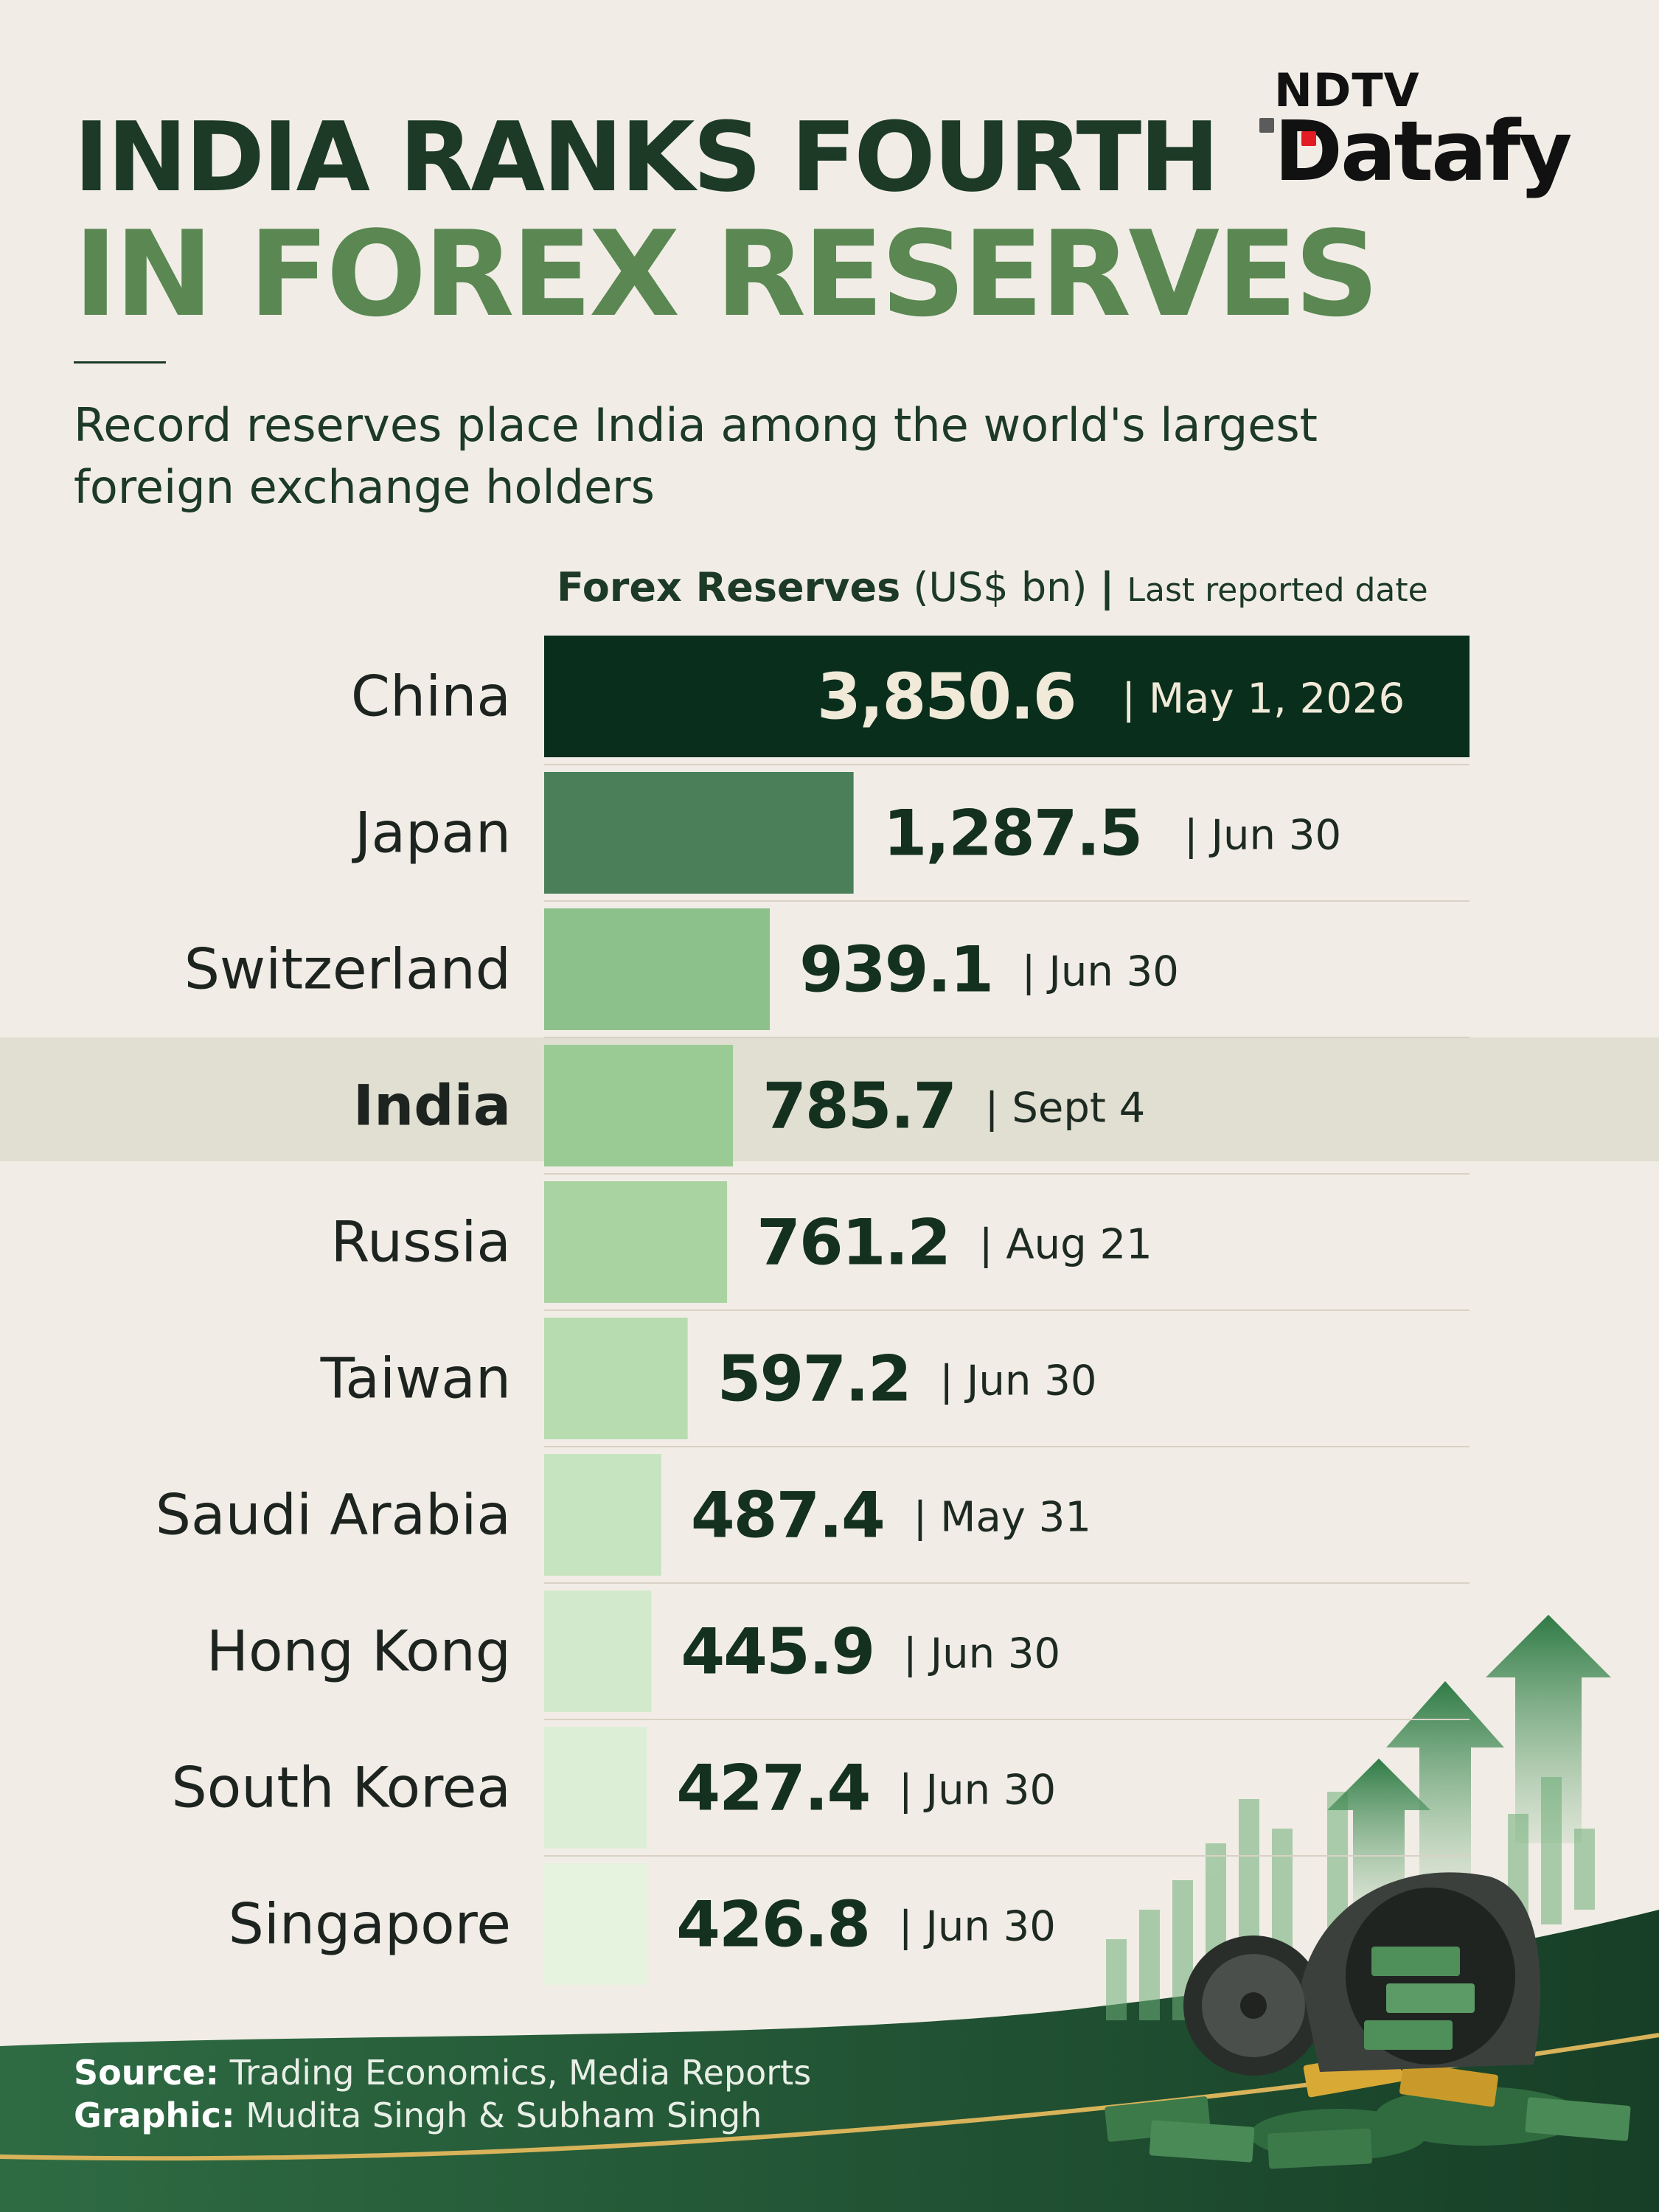  Describe the element at coordinates (1368, 2020) in the screenshot. I see `vault-money-illustration-icon` at that location.